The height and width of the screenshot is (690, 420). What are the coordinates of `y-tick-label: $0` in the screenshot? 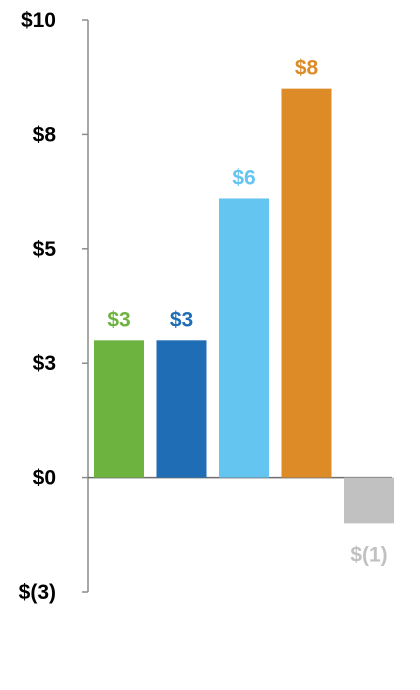 It's located at (44, 478).